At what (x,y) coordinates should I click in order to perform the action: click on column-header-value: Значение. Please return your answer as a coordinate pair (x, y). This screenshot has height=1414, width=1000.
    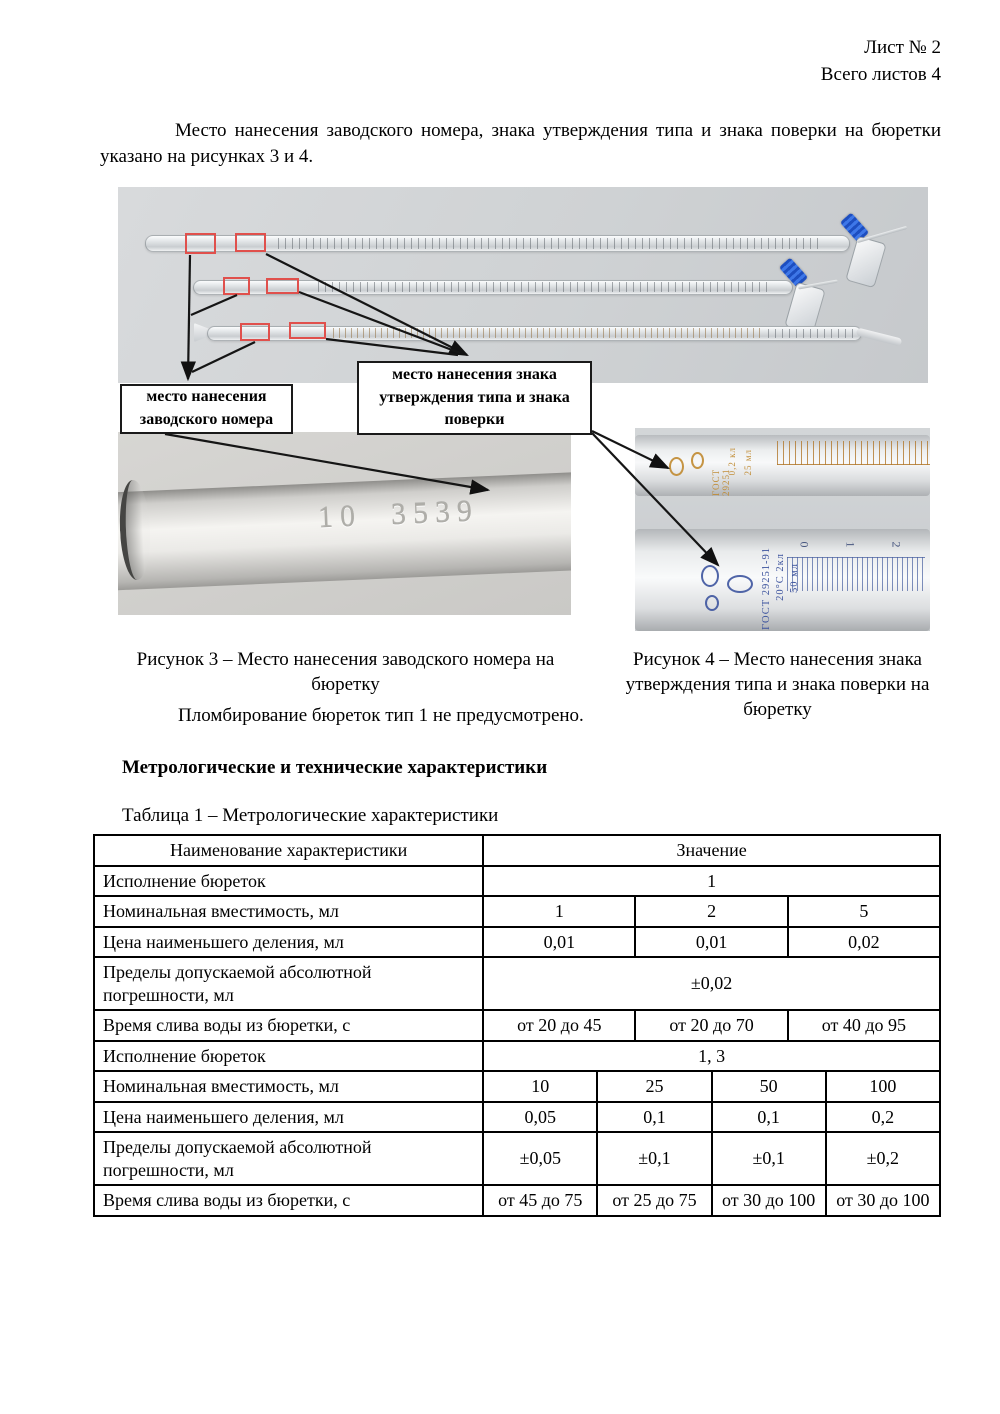
    Looking at the image, I should click on (711, 850).